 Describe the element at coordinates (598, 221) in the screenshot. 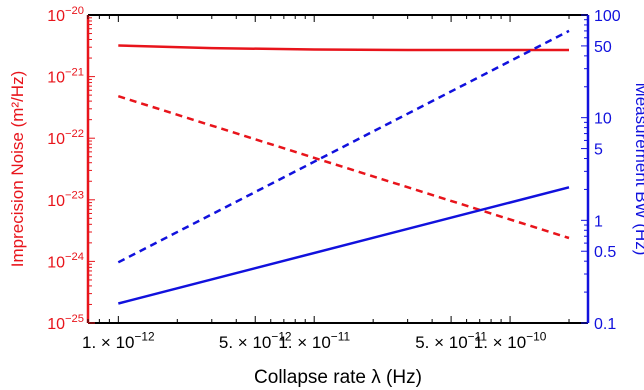

I see `y-right-tick-label: 1` at that location.